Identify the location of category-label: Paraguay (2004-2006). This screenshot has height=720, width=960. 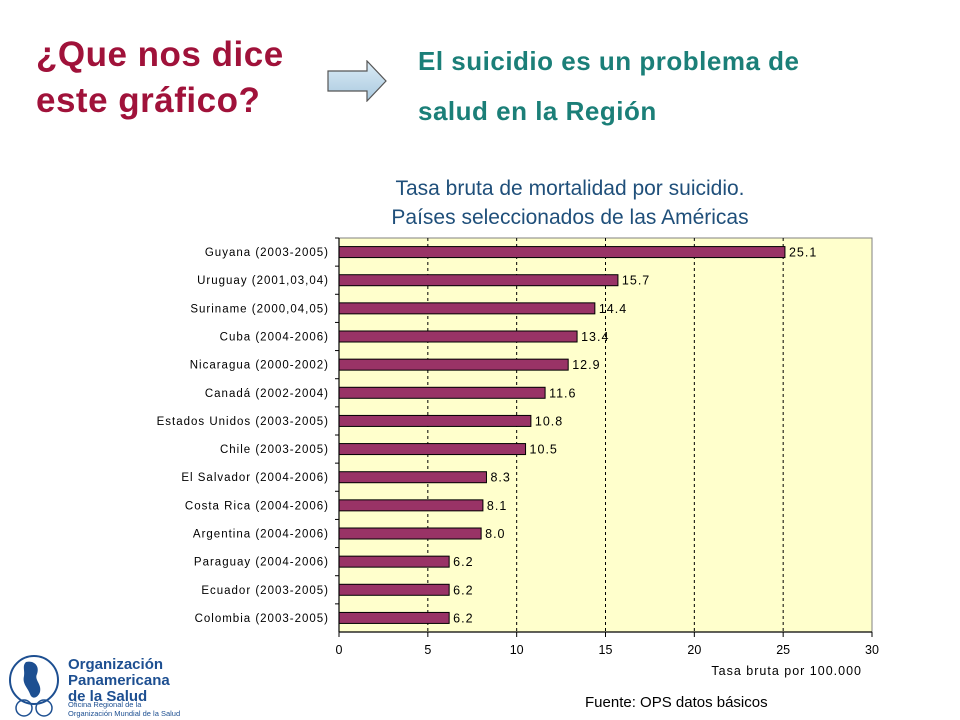
(261, 563).